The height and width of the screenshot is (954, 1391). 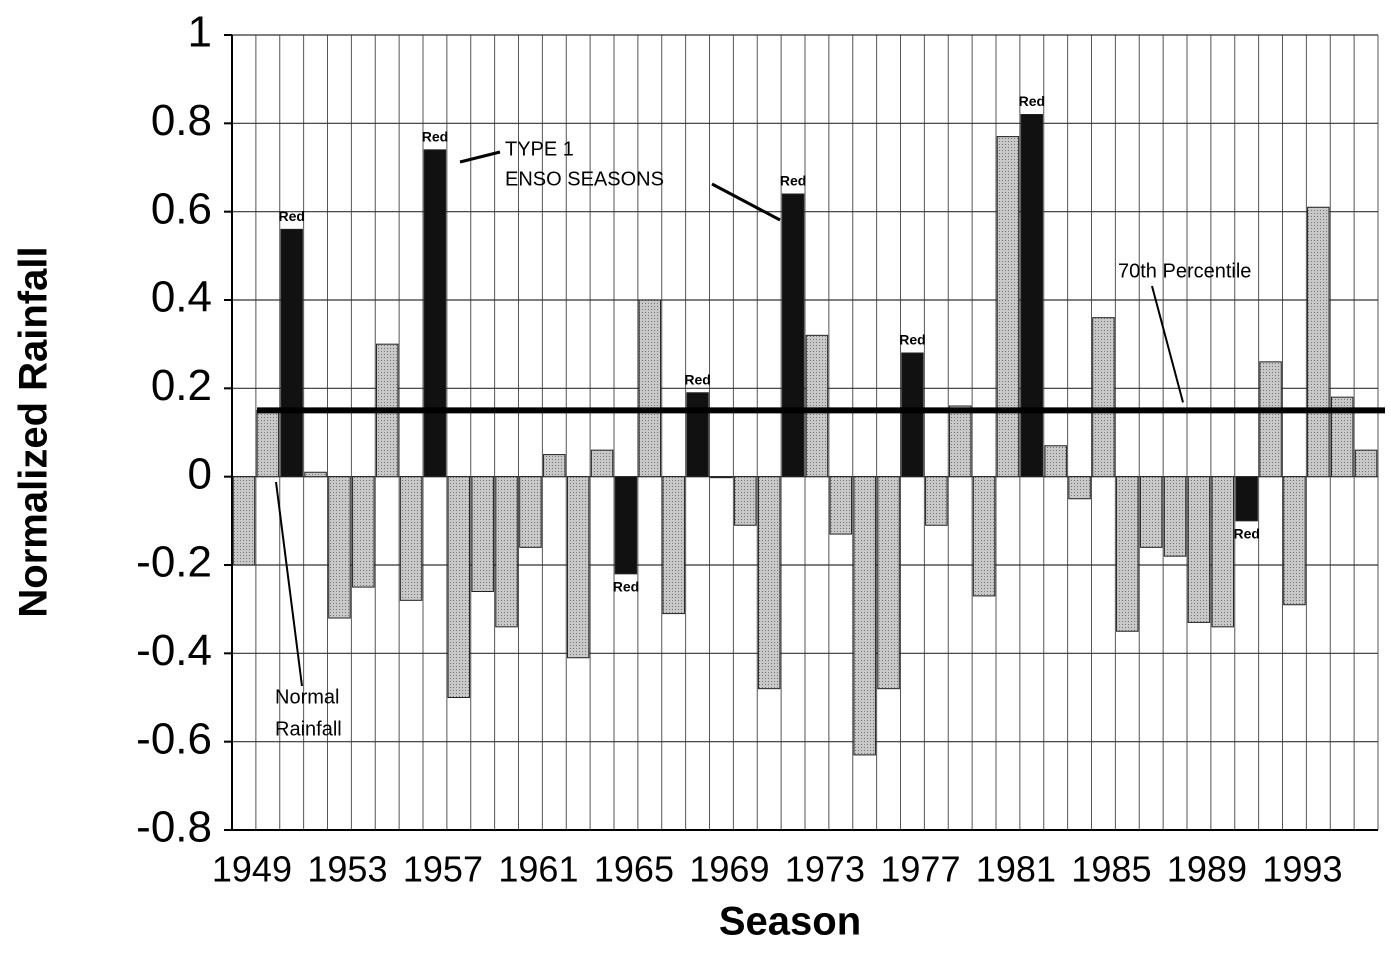 What do you see at coordinates (174, 827) in the screenshot?
I see `y-tick-label: -0.8` at bounding box center [174, 827].